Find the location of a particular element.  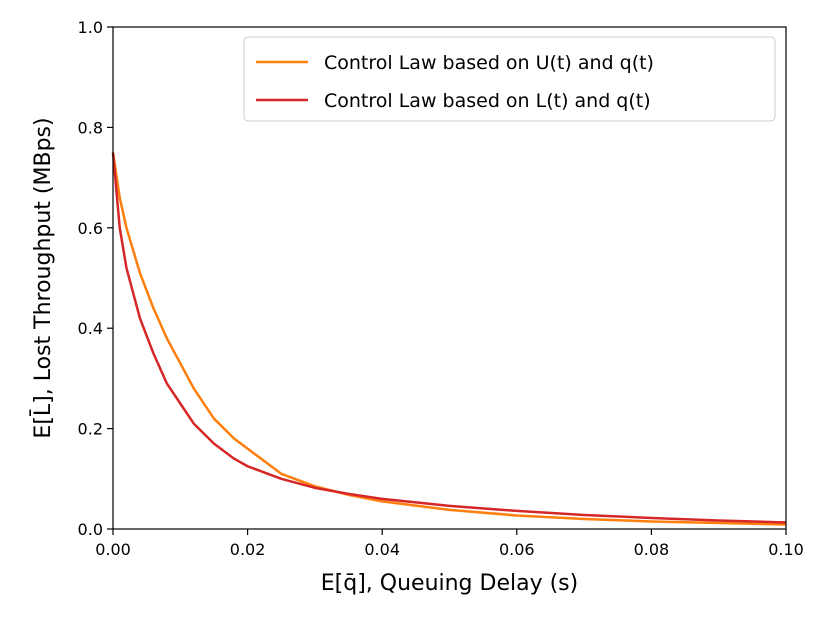

x-tick-label: 0.04 is located at coordinates (382, 549).